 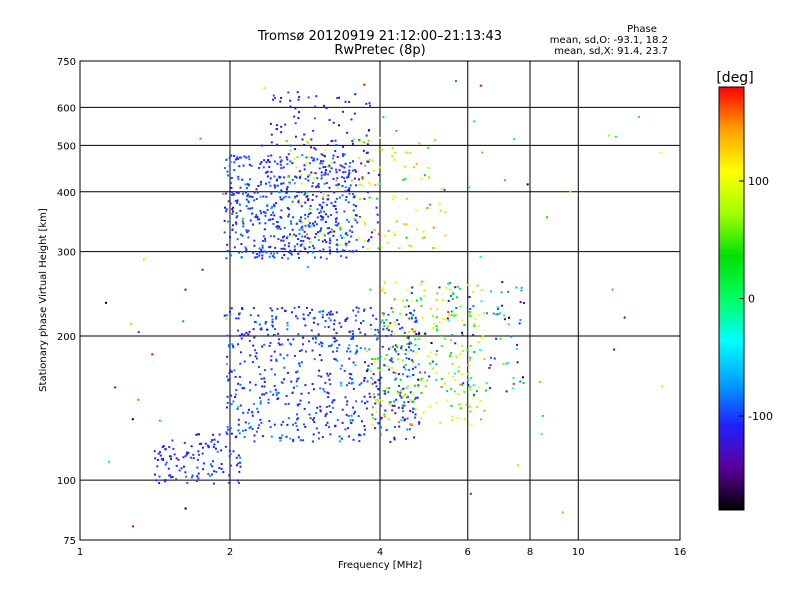 What do you see at coordinates (66, 62) in the screenshot?
I see `y-tick-label: 750` at bounding box center [66, 62].